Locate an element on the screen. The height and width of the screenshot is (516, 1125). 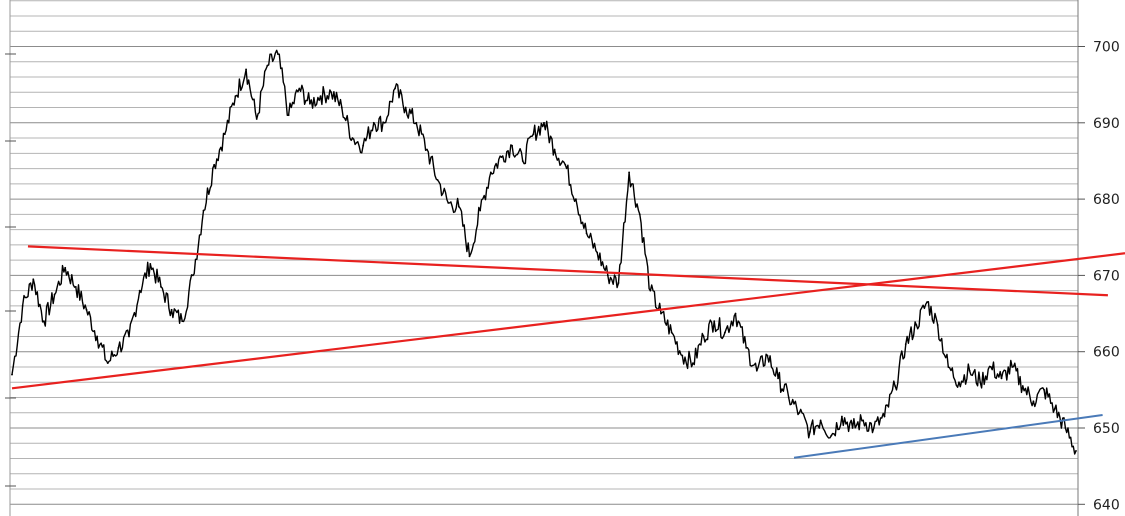
y-tick-labels: 640 650 660 670 680 690 700 is located at coordinates (1106, 277).